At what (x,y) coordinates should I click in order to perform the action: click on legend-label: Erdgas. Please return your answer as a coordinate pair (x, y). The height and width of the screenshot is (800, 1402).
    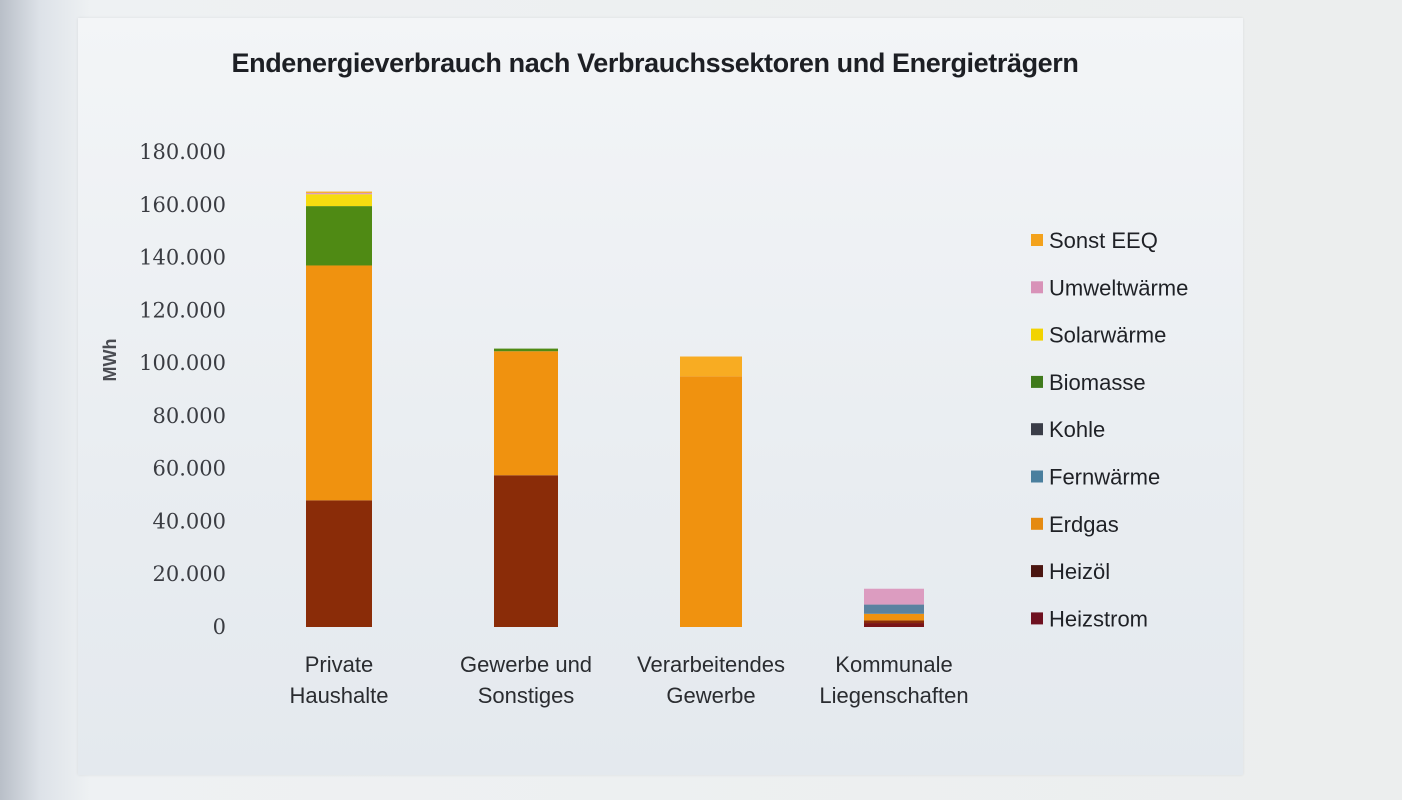
    Looking at the image, I should click on (1084, 524).